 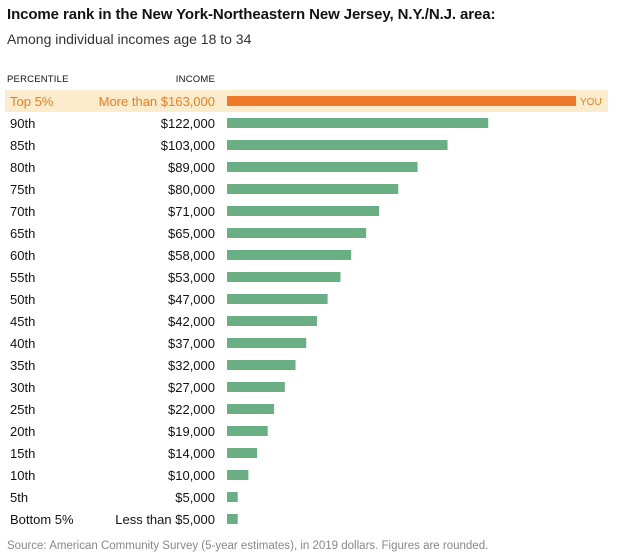 What do you see at coordinates (22, 387) in the screenshot?
I see `percentile-label: 30th` at bounding box center [22, 387].